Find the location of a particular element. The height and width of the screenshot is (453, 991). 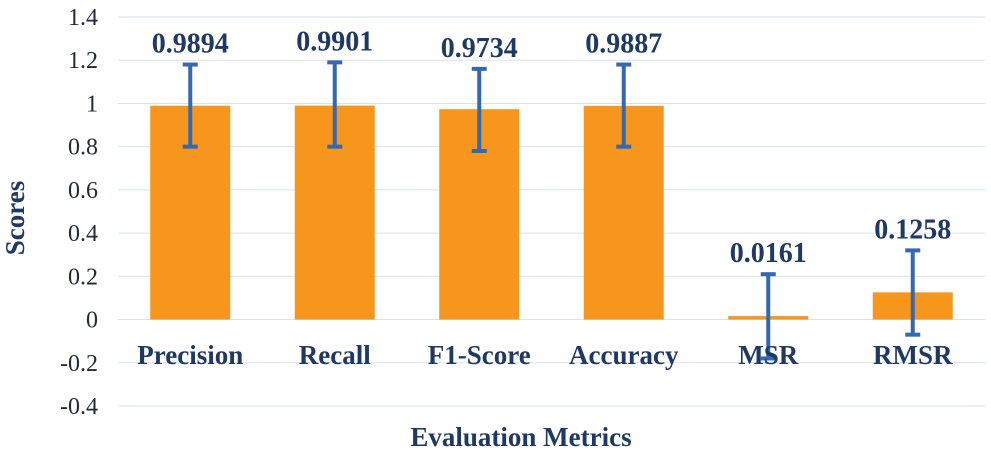

x-axis-title: Evaluation Metrics is located at coordinates (520, 437).